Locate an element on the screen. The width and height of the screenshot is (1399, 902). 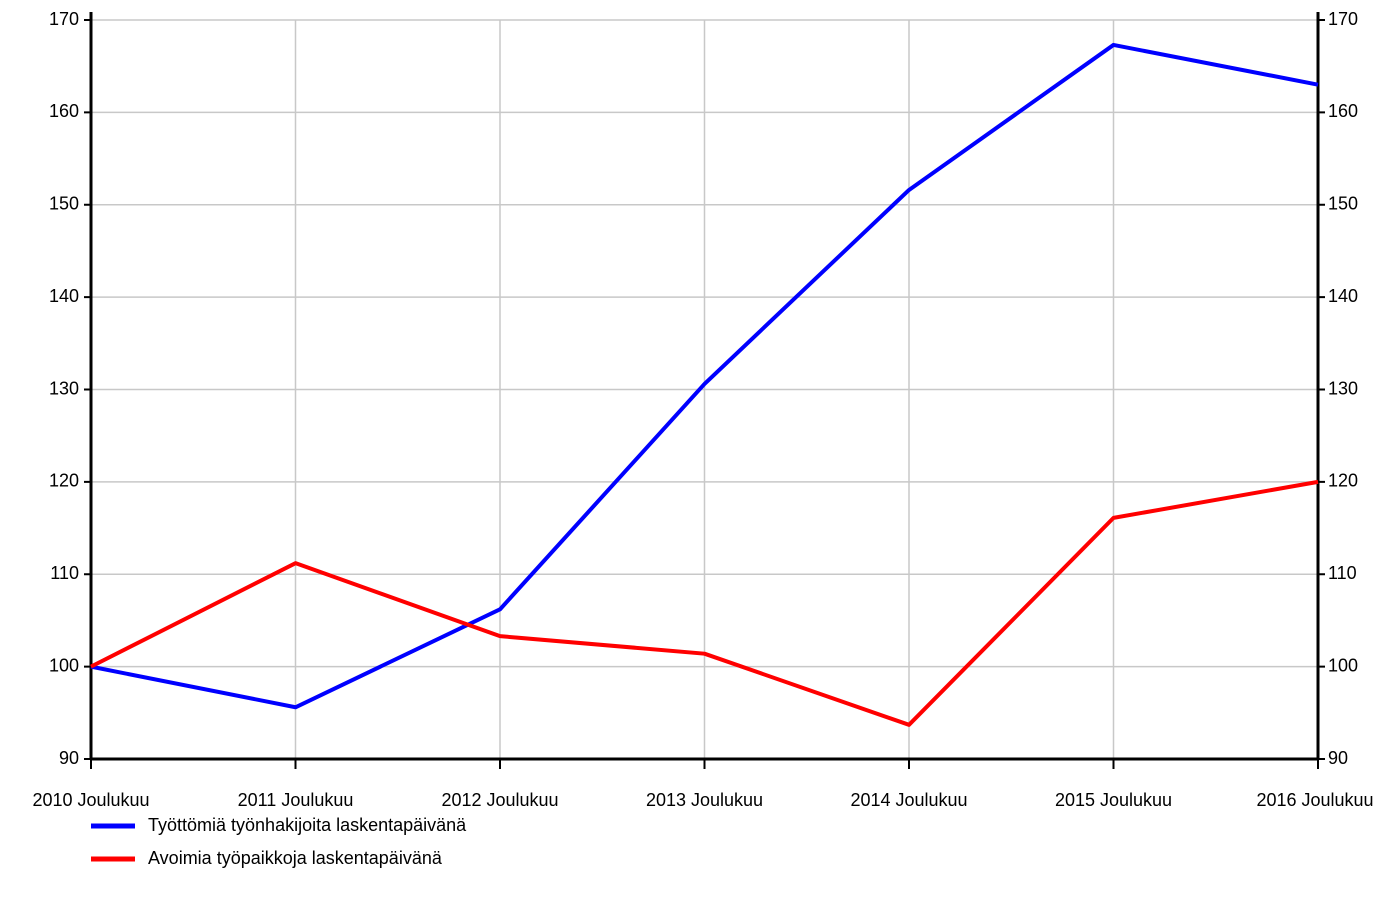
y-tick-label: 130 is located at coordinates (64, 388).